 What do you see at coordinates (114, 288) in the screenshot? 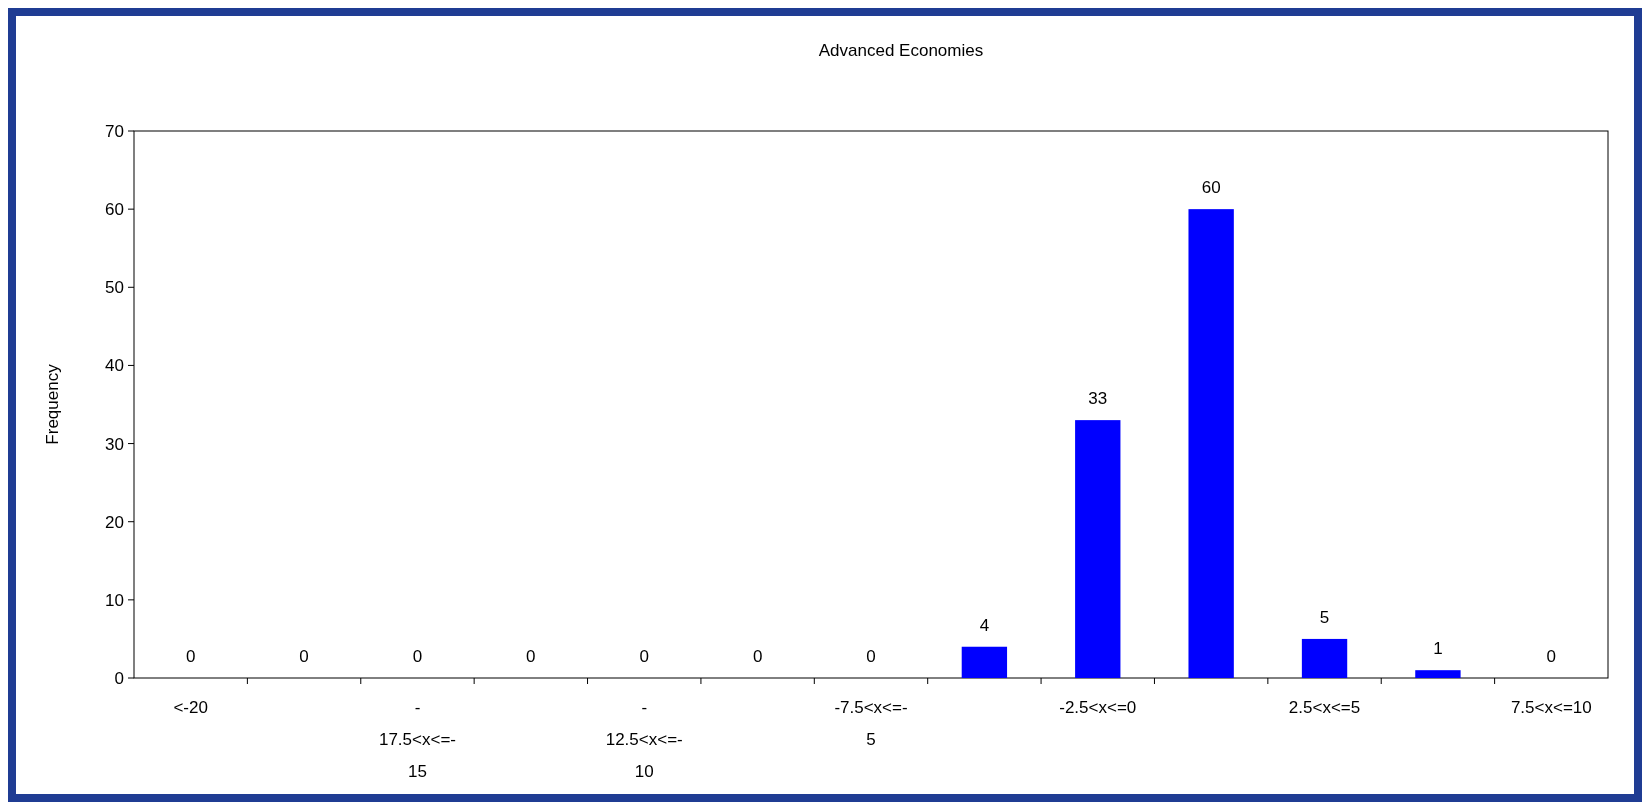
I see `y-tick-label: 50` at bounding box center [114, 288].